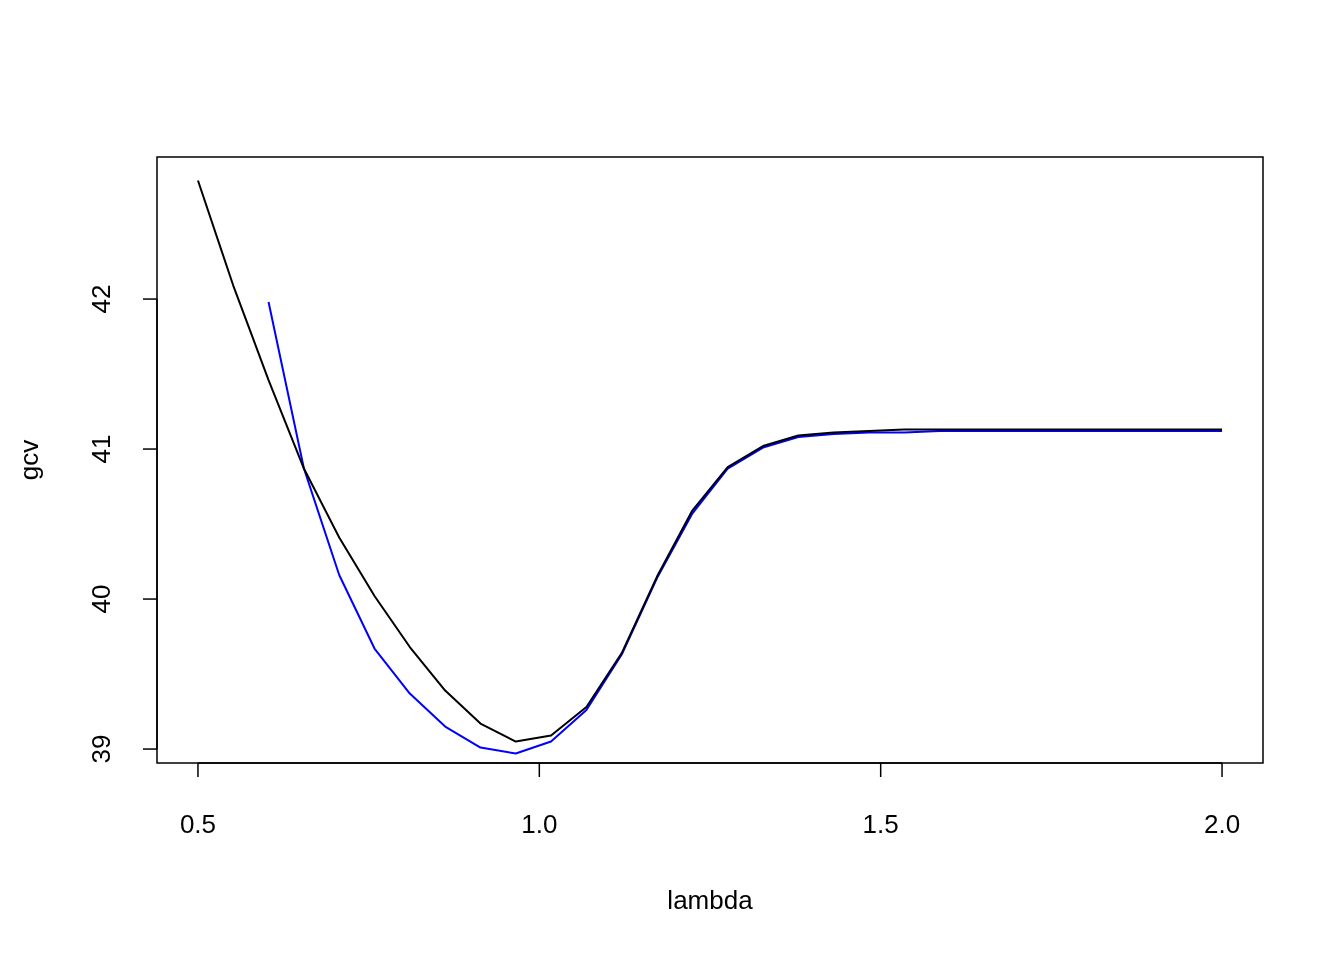 This screenshot has height=960, width=1344. I want to click on x-tick-label: 1.0, so click(539, 824).